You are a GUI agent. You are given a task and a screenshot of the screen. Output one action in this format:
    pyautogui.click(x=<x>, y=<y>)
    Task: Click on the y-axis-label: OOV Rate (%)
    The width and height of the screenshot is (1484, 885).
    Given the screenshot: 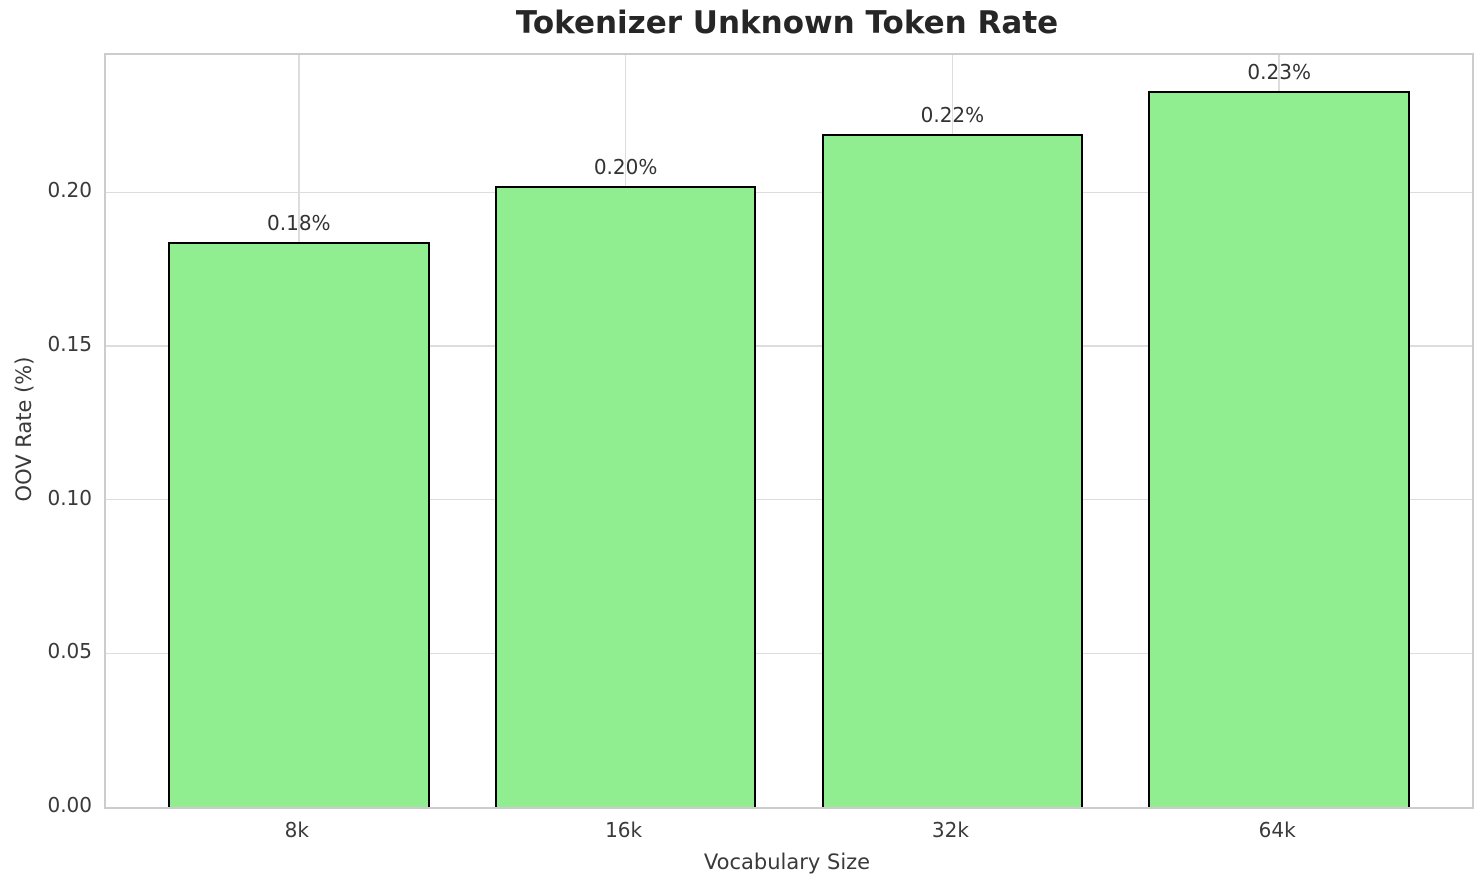 What is the action you would take?
    pyautogui.click(x=24, y=429)
    